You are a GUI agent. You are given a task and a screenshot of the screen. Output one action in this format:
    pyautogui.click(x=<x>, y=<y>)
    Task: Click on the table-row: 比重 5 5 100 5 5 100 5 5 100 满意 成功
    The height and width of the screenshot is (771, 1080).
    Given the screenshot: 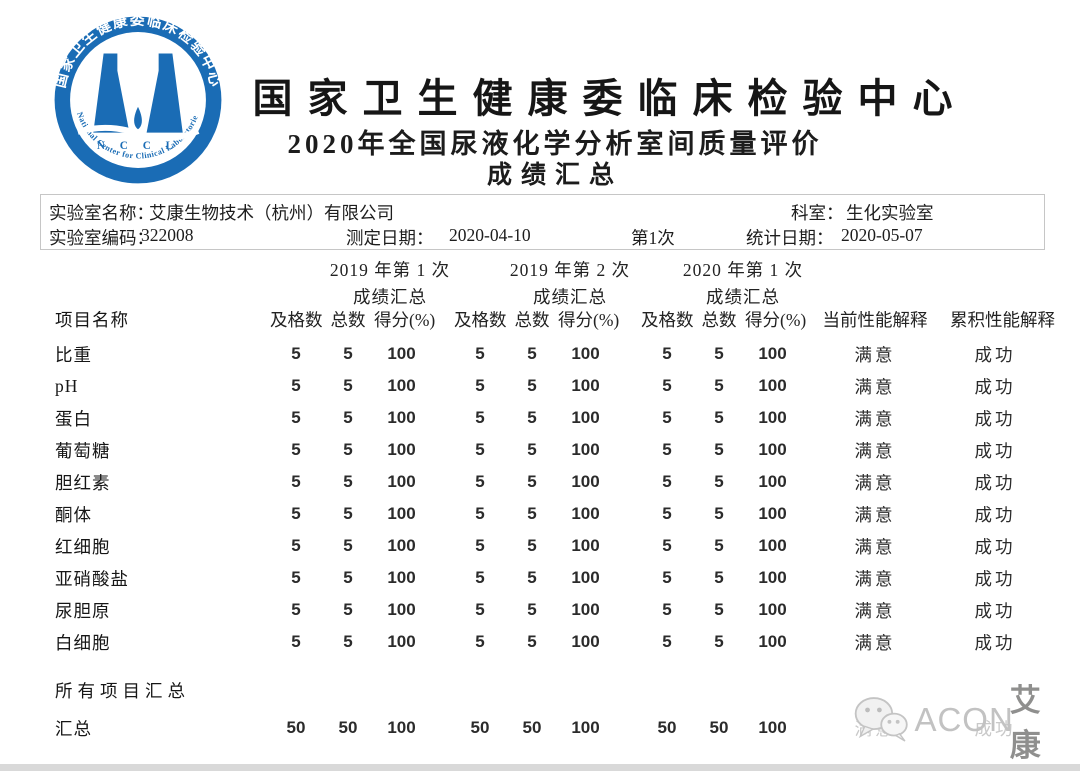 What is the action you would take?
    pyautogui.click(x=550, y=354)
    